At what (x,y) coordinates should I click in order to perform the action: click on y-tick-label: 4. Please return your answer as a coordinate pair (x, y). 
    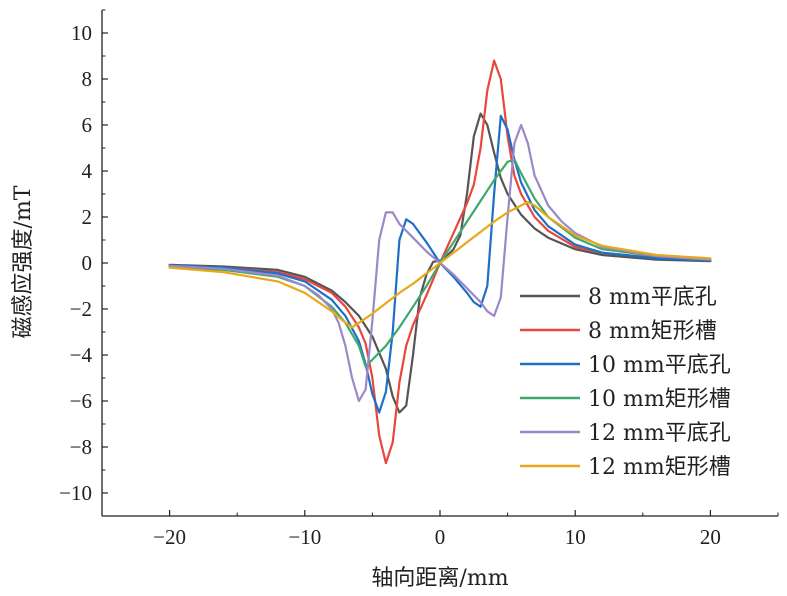
    Looking at the image, I should click on (87, 171).